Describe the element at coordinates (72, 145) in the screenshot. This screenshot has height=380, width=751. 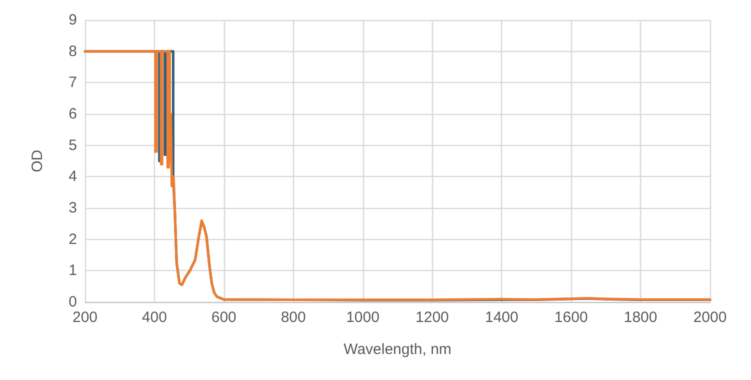
I see `y-tick-label: 5` at that location.